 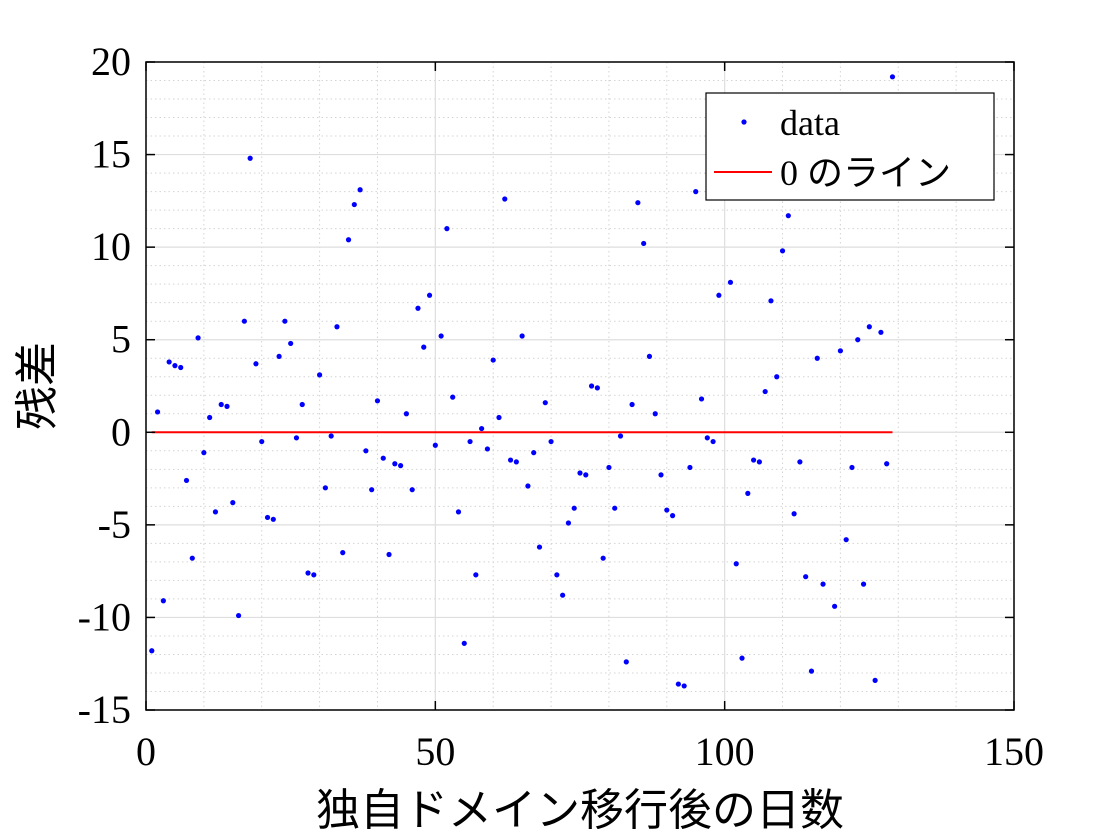 What do you see at coordinates (111, 154) in the screenshot?
I see `y-tick-label: 15` at bounding box center [111, 154].